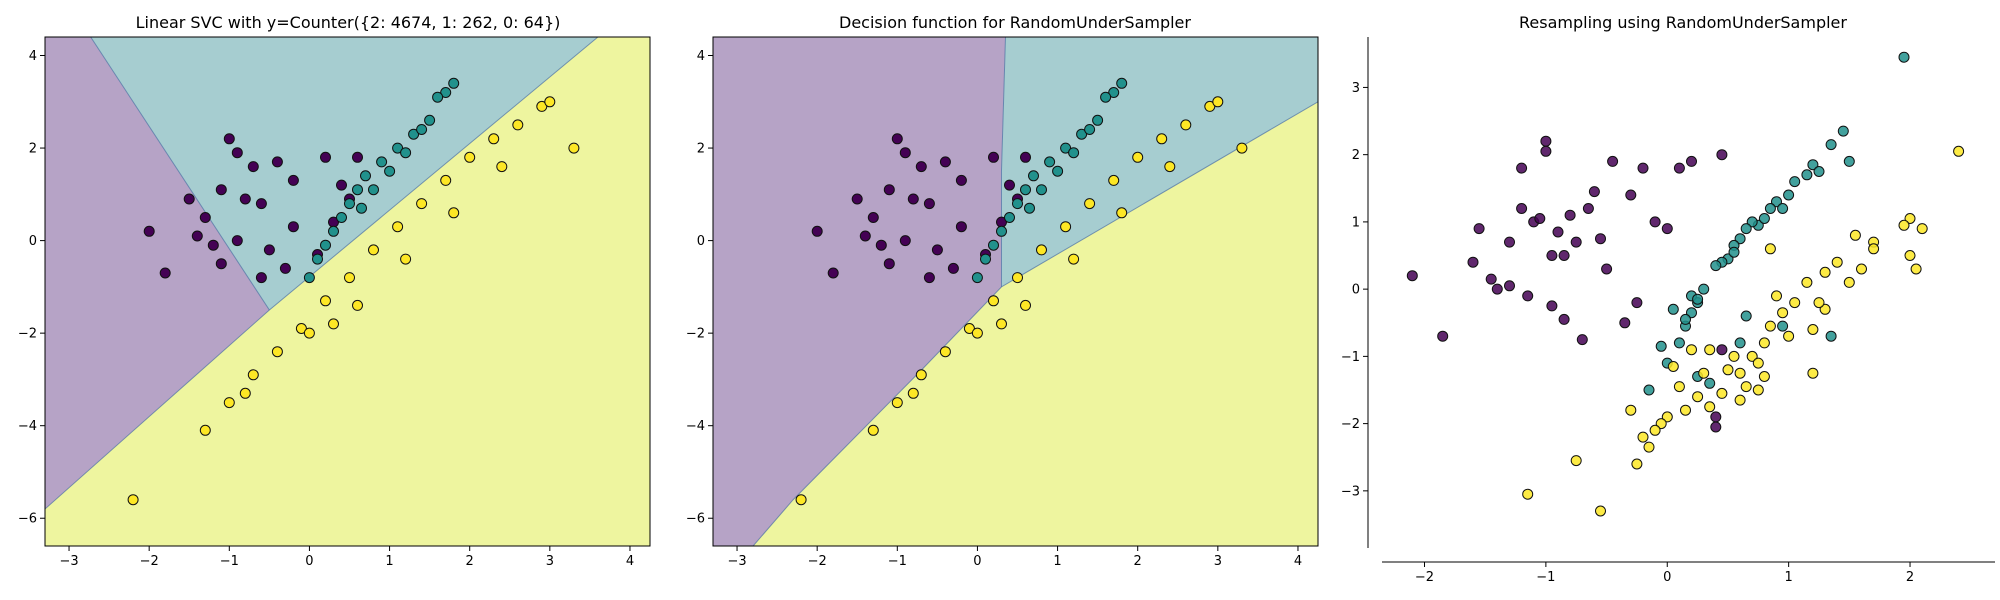 Image resolution: width=2000 pixels, height=600 pixels. What do you see at coordinates (1218, 561) in the screenshot?
I see `x-tick-label: 3` at bounding box center [1218, 561].